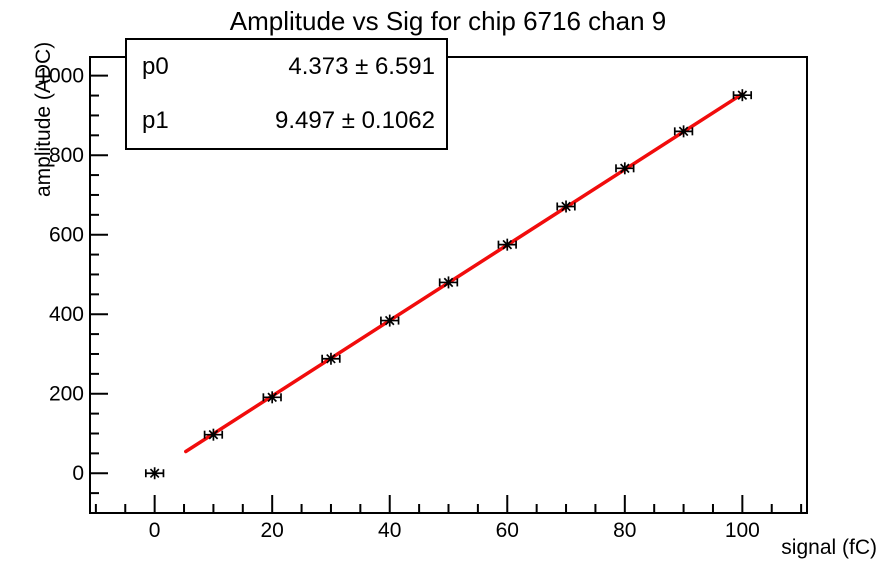  I want to click on y-tick-label: 800, so click(66, 155).